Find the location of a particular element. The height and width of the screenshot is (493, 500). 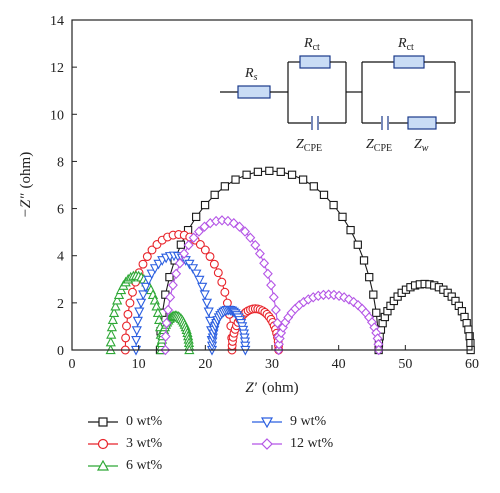

y-tick-label: 4 is located at coordinates (60, 257).